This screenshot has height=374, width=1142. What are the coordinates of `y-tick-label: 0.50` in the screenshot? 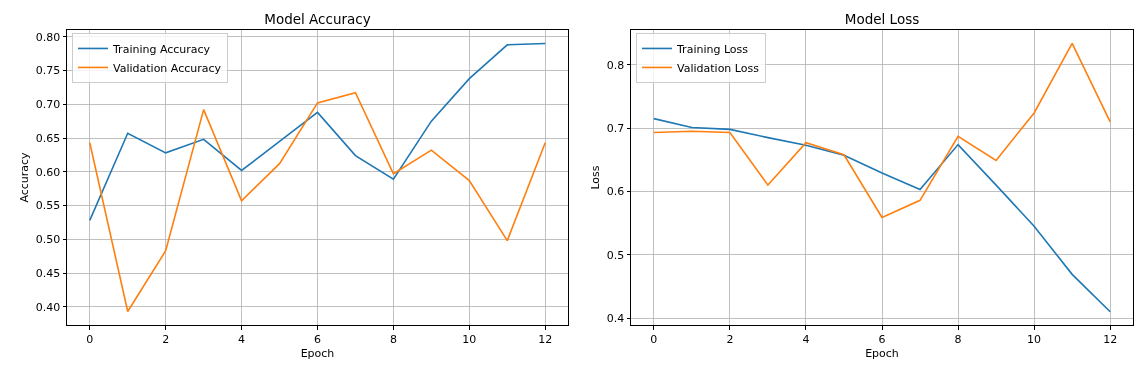 It's located at (48, 240).